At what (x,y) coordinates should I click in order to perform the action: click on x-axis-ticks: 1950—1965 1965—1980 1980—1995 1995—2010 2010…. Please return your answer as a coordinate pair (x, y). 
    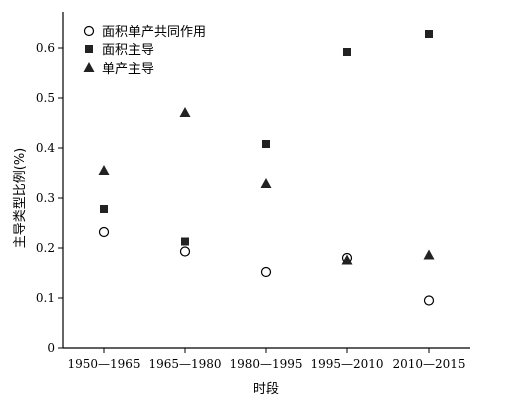
    Looking at the image, I should click on (266, 359).